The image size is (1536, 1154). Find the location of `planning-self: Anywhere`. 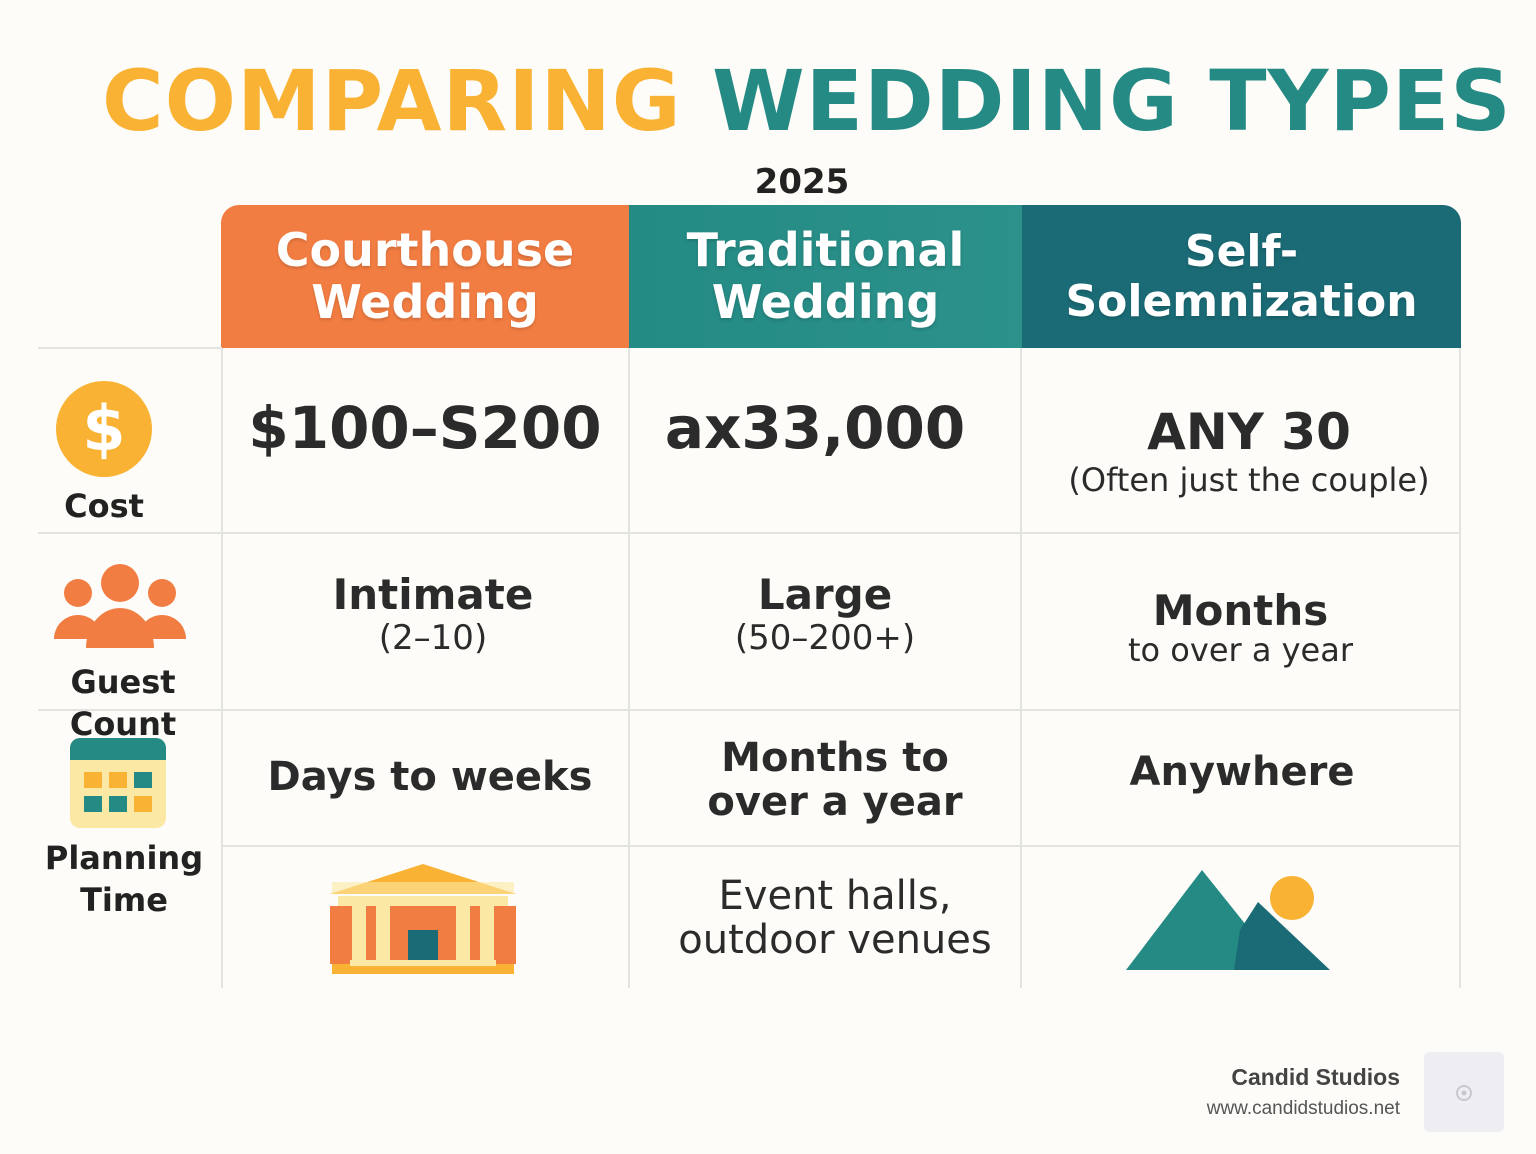

planning-self: Anywhere is located at coordinates (1242, 772).